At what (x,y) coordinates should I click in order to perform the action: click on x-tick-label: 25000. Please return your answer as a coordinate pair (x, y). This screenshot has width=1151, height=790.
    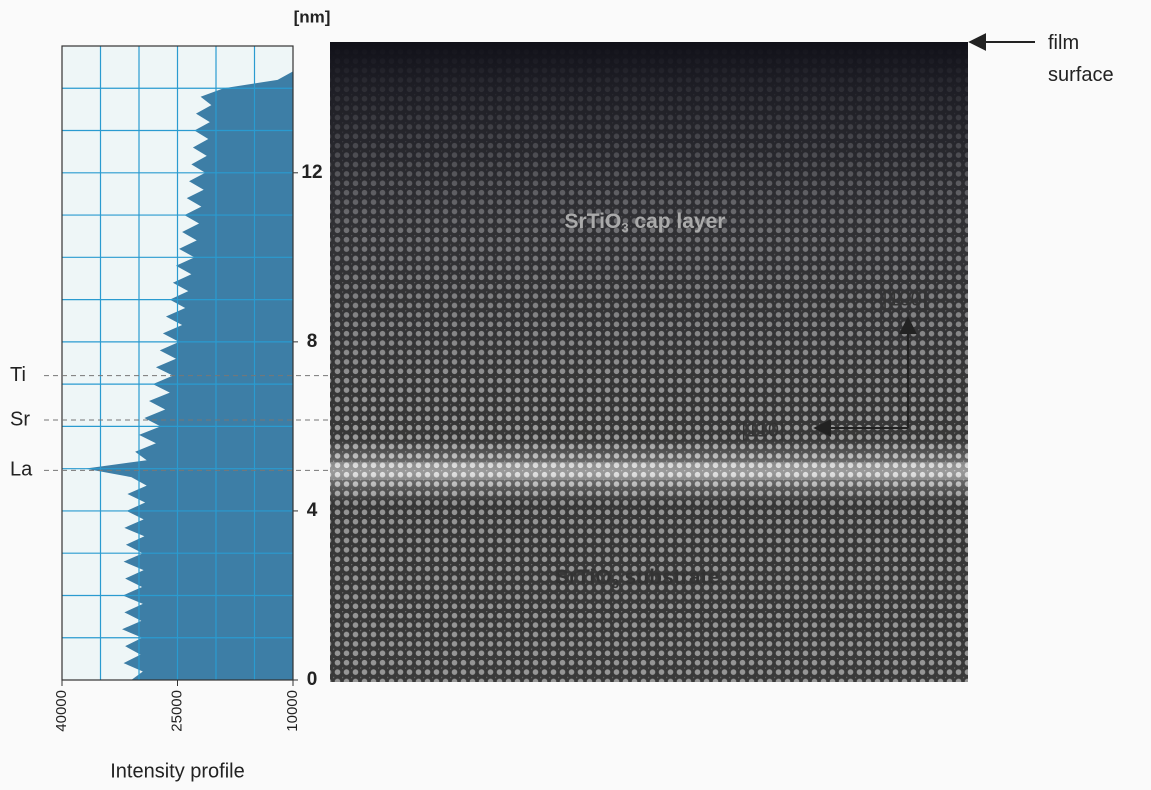
    Looking at the image, I should click on (176, 711).